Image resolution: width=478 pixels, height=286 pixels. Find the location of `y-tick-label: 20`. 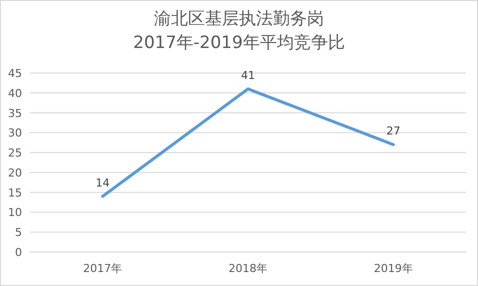

y-tick-label: 20 is located at coordinates (15, 173).